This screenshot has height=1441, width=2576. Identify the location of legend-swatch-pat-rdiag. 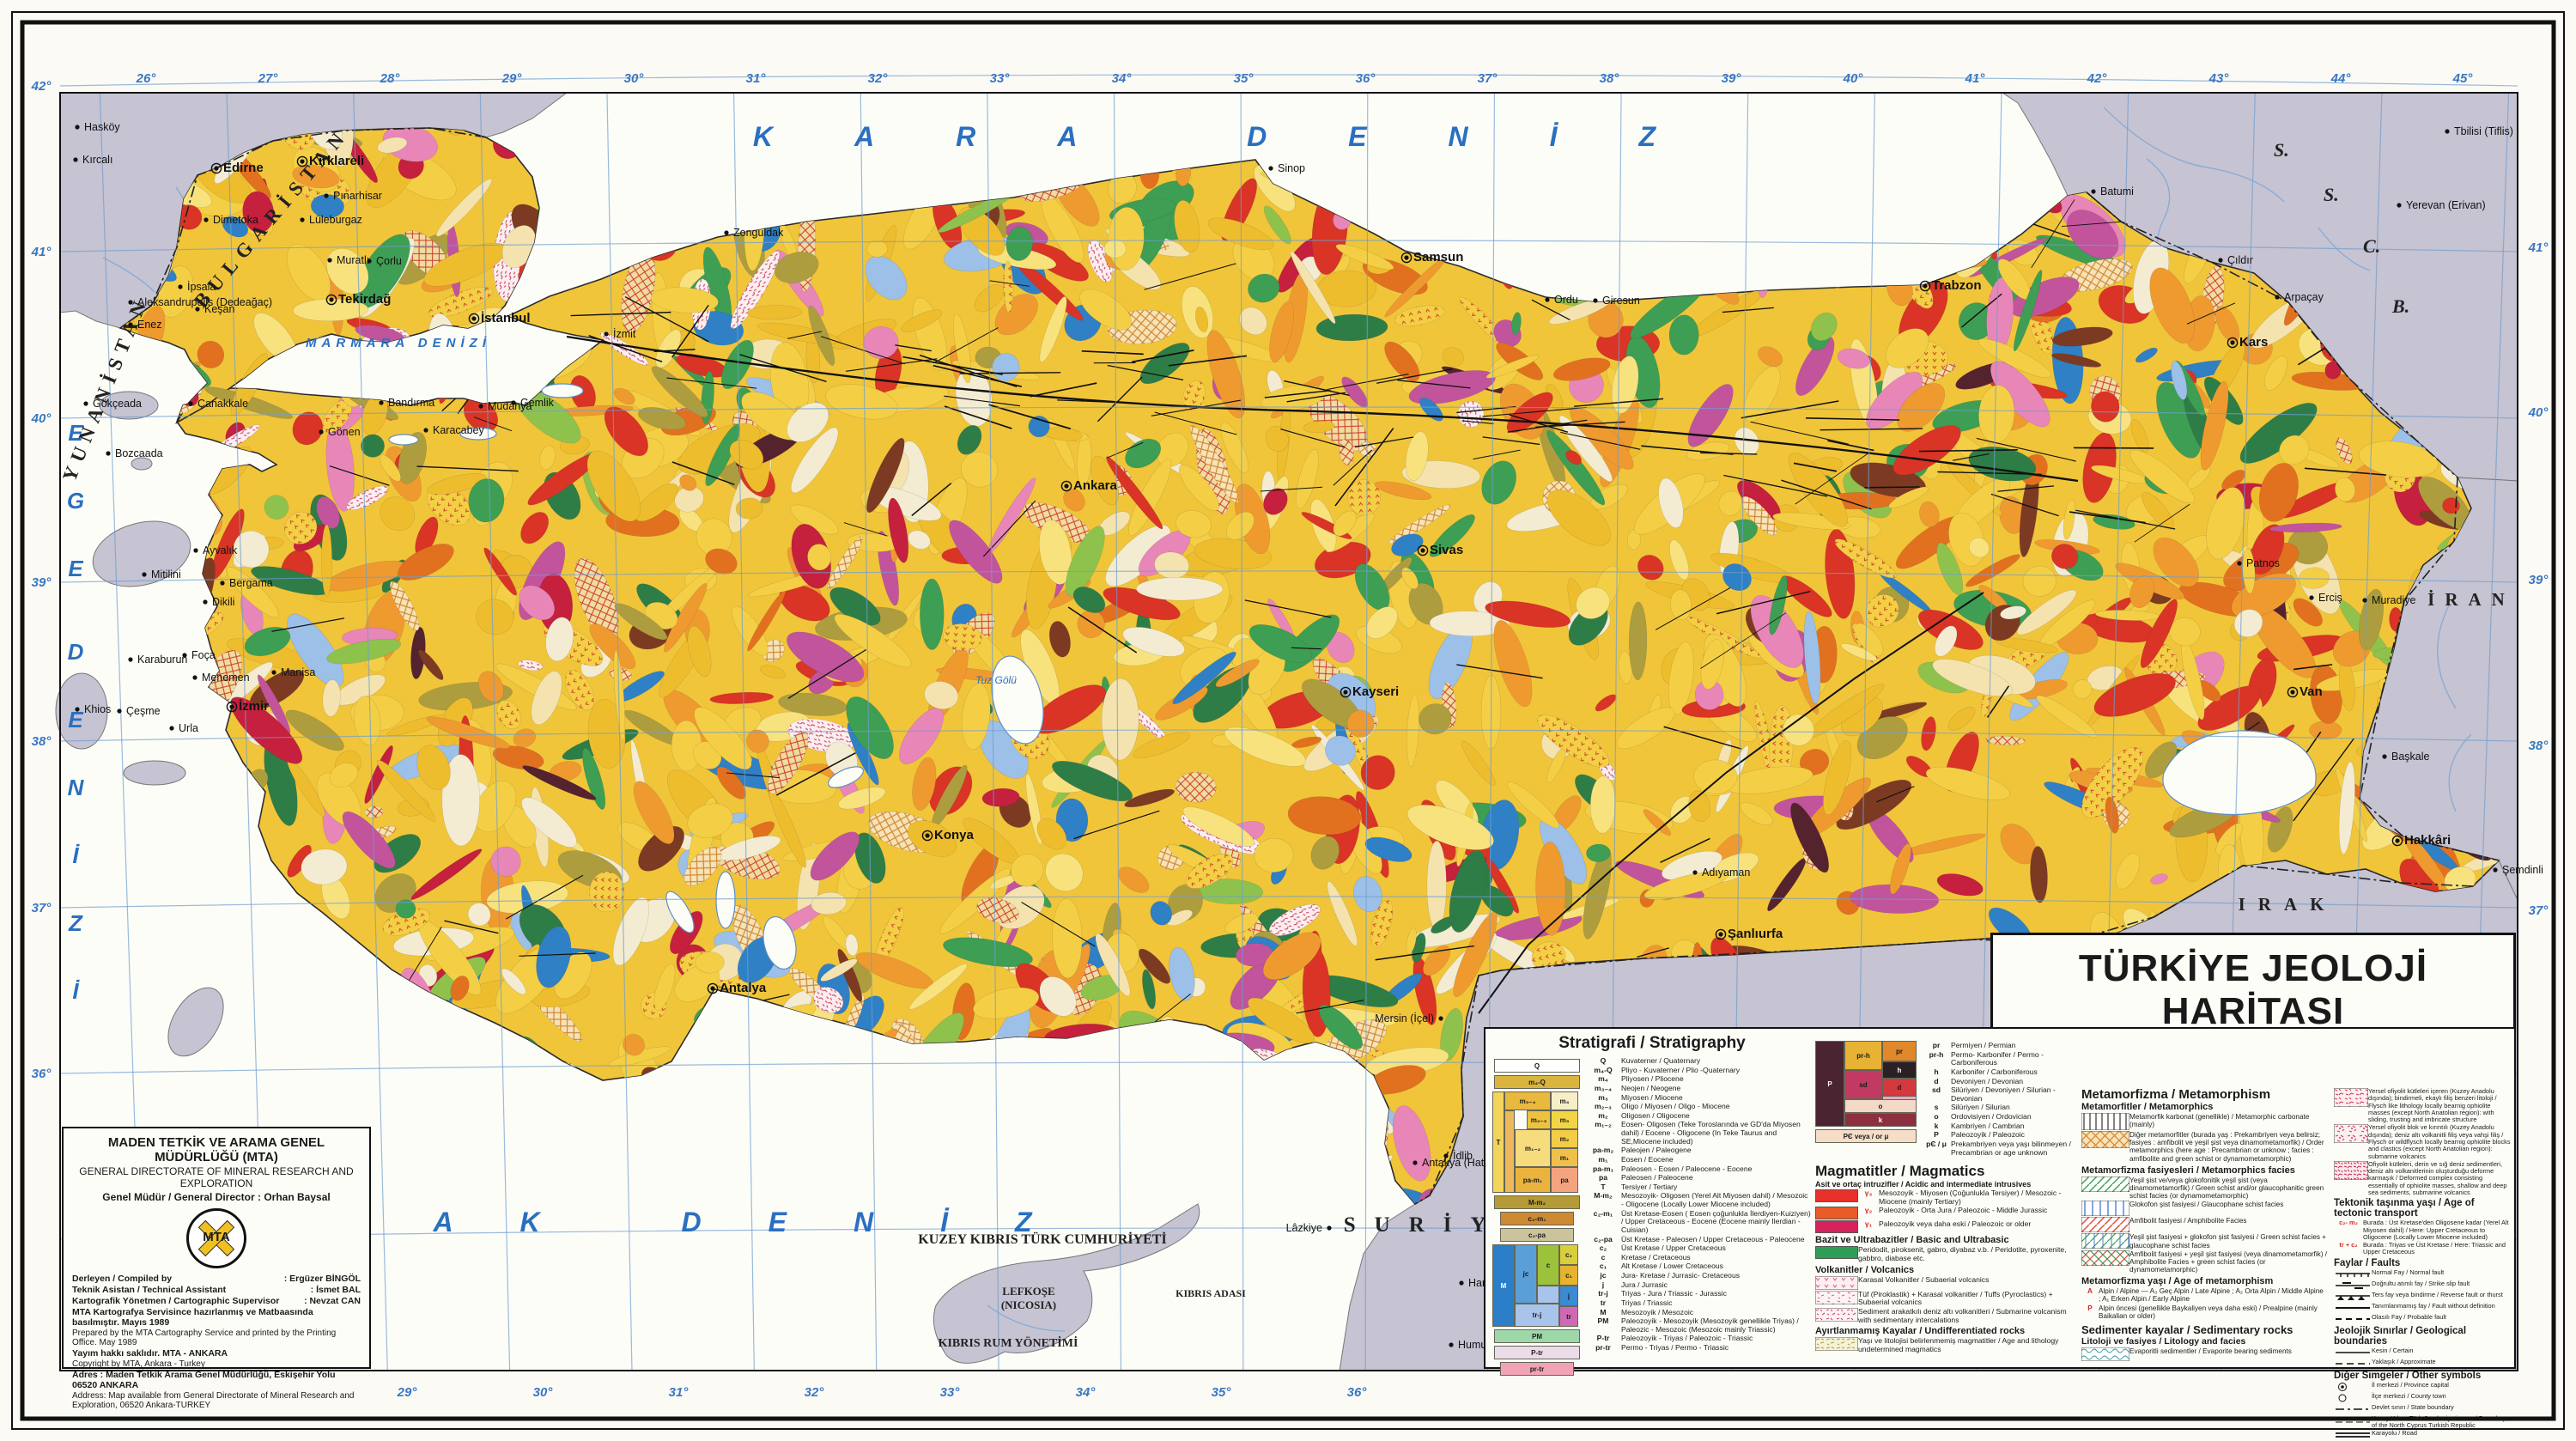
(2105, 1225).